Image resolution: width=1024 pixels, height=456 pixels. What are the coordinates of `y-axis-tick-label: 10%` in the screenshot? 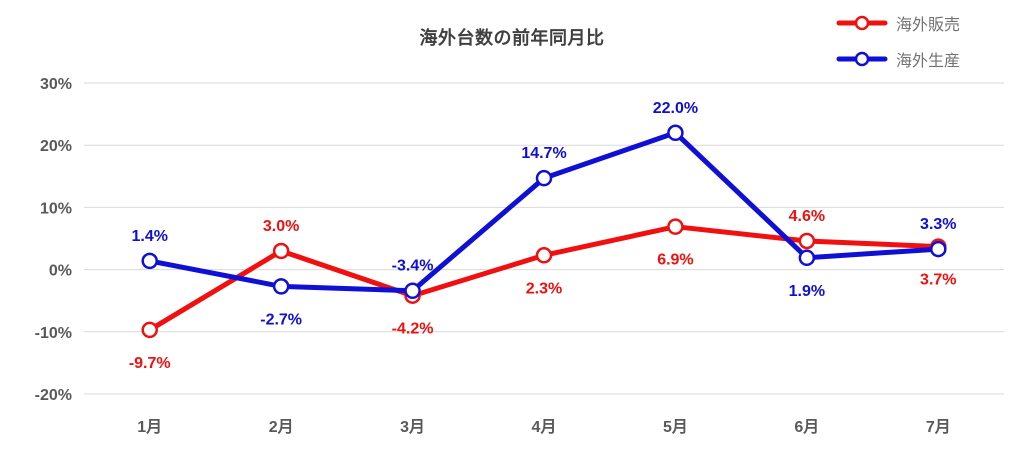 It's located at (56, 208).